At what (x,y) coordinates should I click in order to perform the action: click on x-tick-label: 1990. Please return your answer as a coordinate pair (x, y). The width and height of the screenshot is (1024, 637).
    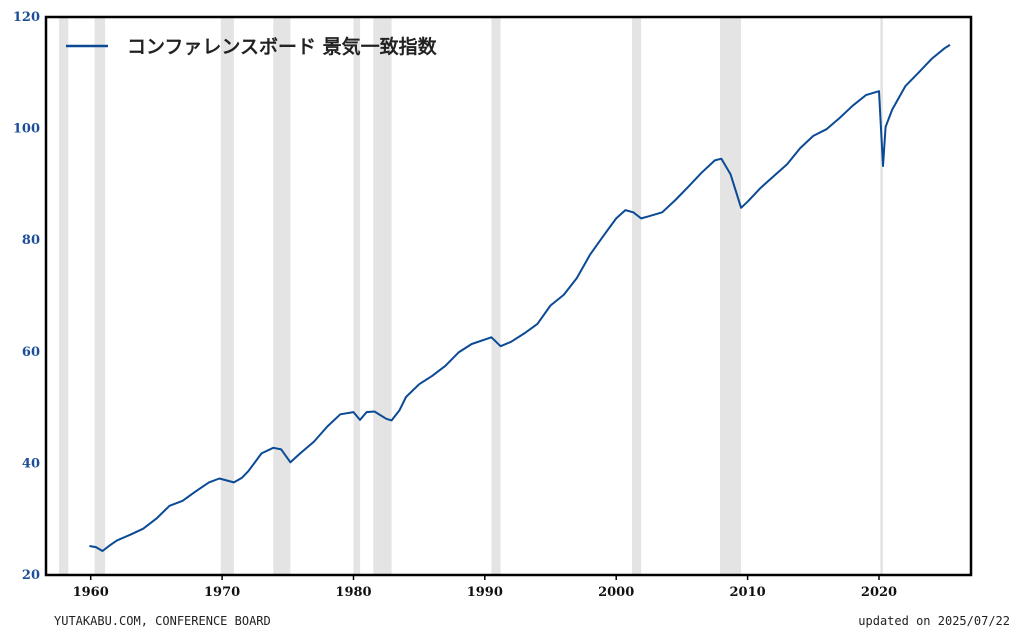
    Looking at the image, I should click on (485, 592).